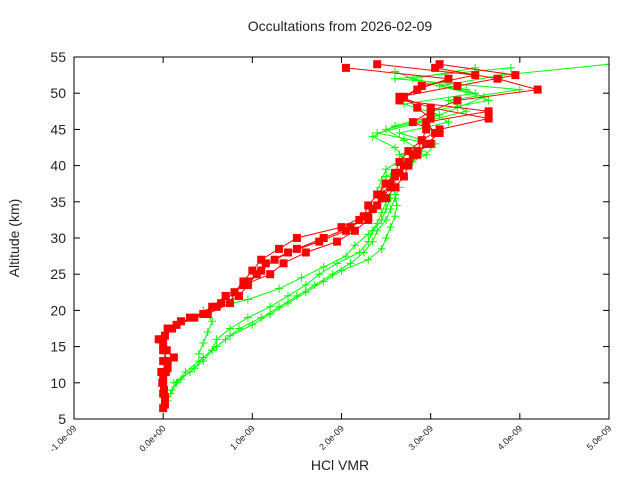 This screenshot has height=480, width=640. Describe the element at coordinates (58, 93) in the screenshot. I see `y-tick-label: 50` at that location.